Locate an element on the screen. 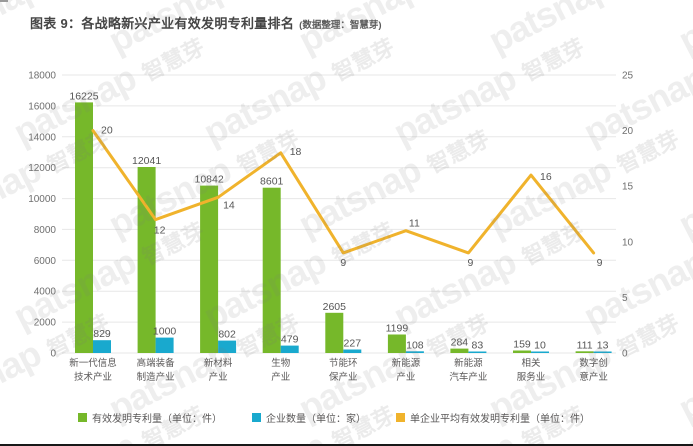 Image resolution: width=693 pixels, height=446 pixels. left-axis-tick-label: 18000 is located at coordinates (42, 76).